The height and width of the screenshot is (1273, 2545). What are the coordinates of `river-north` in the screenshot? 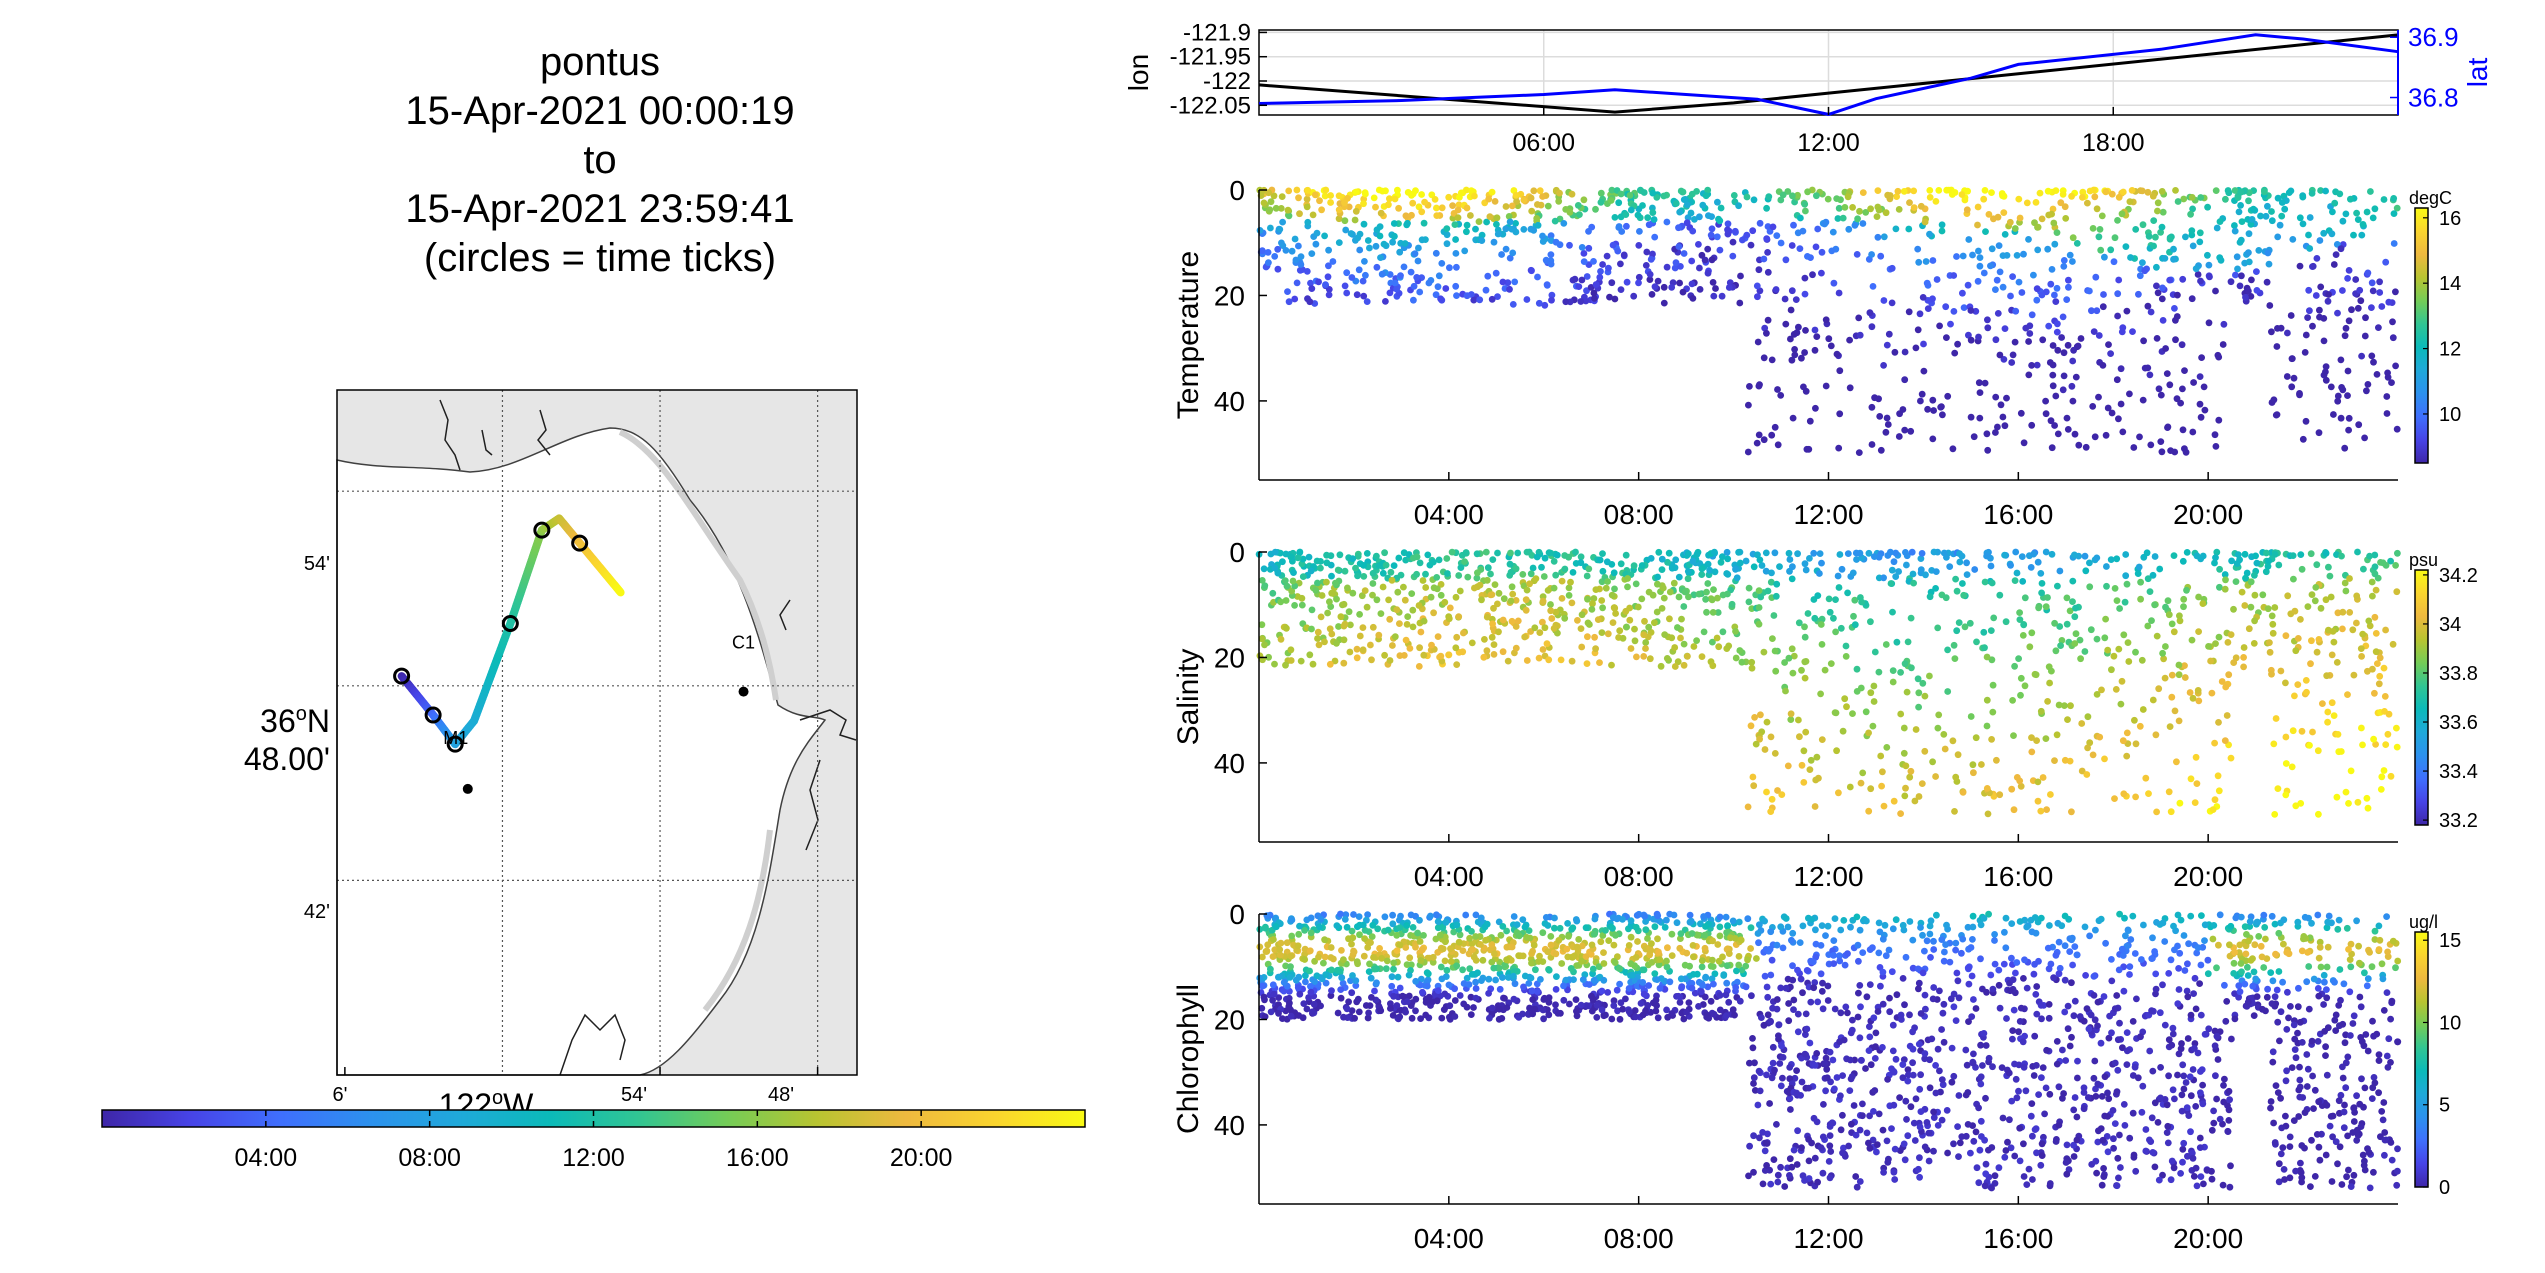 It's located at (495, 435).